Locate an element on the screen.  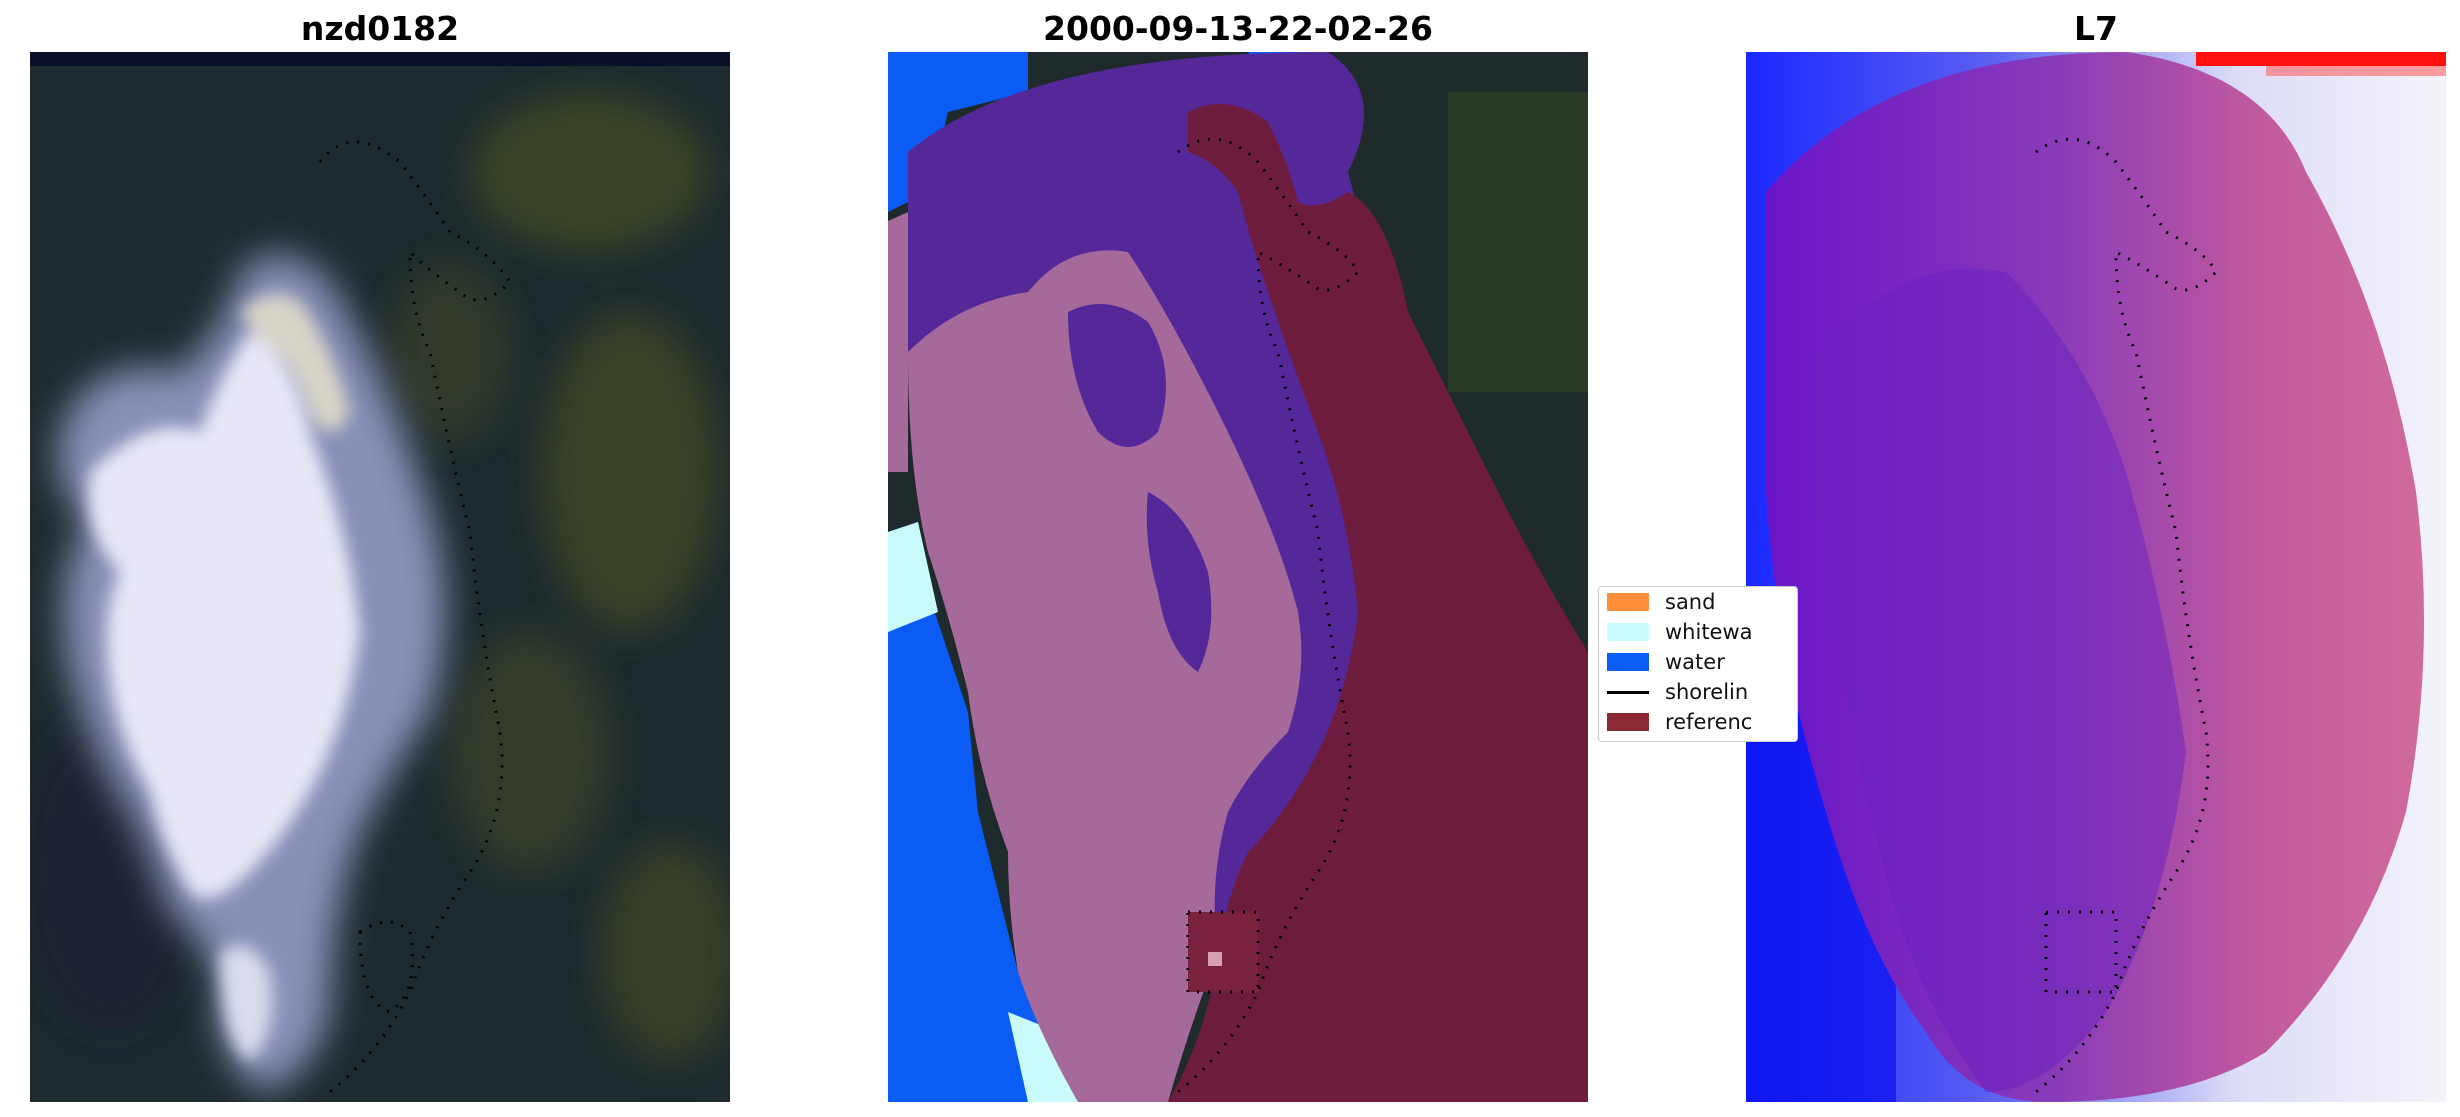
sand-swatch is located at coordinates (1628, 602).